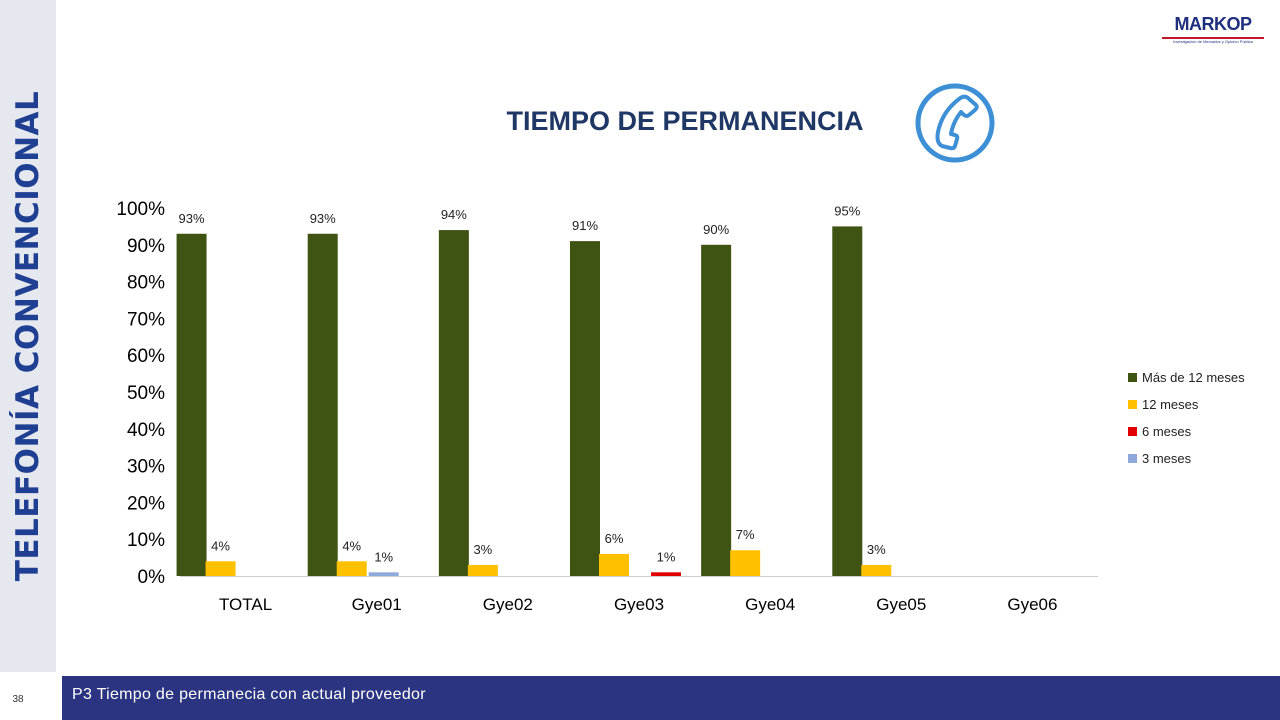 Image resolution: width=1280 pixels, height=720 pixels. Describe the element at coordinates (245, 604) in the screenshot. I see `x-tick-label: TOTAL` at that location.